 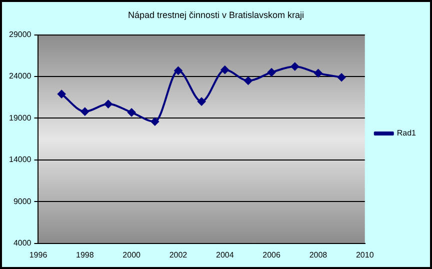 I want to click on x-tick-label: 2010, so click(x=365, y=255).